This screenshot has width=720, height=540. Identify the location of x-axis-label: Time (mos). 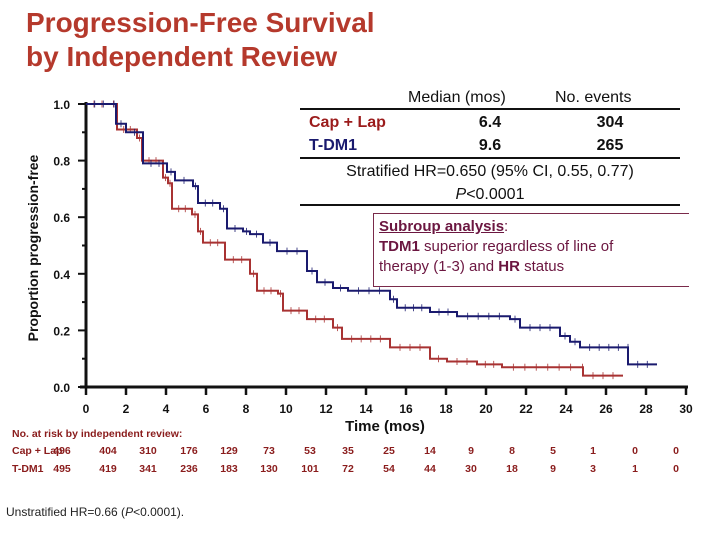
(385, 426).